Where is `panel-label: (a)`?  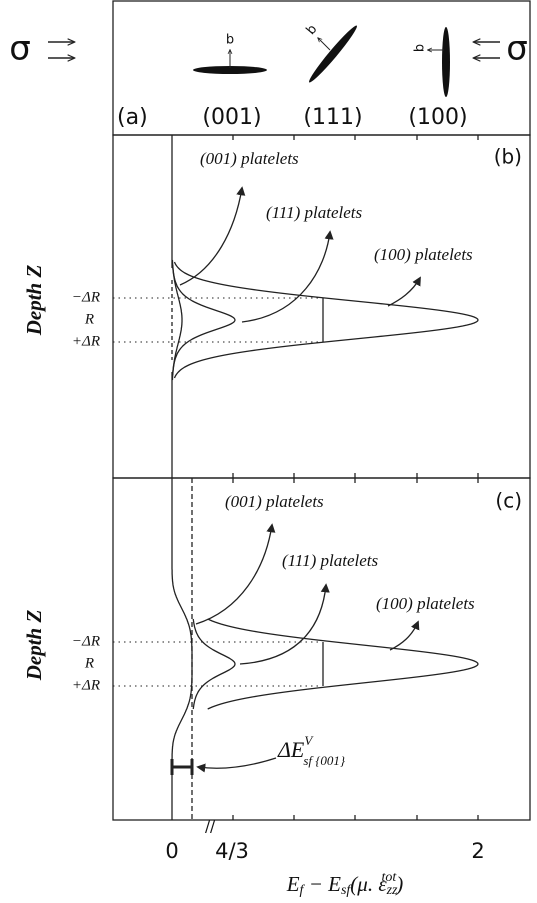 panel-label: (a) is located at coordinates (132, 117).